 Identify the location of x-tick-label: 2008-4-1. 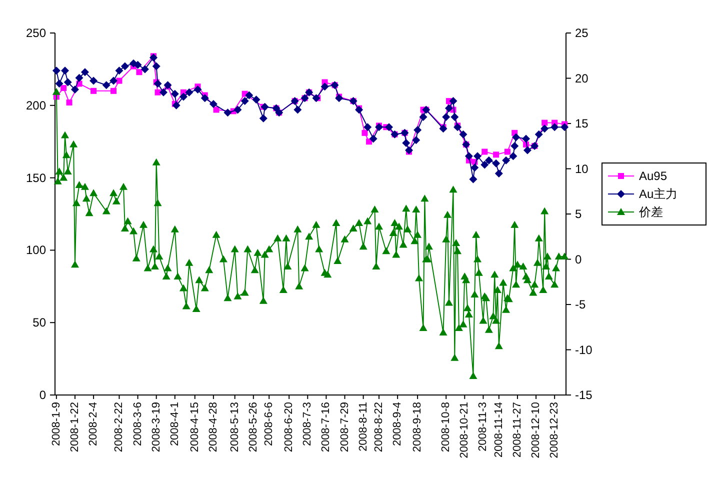
(174, 424).